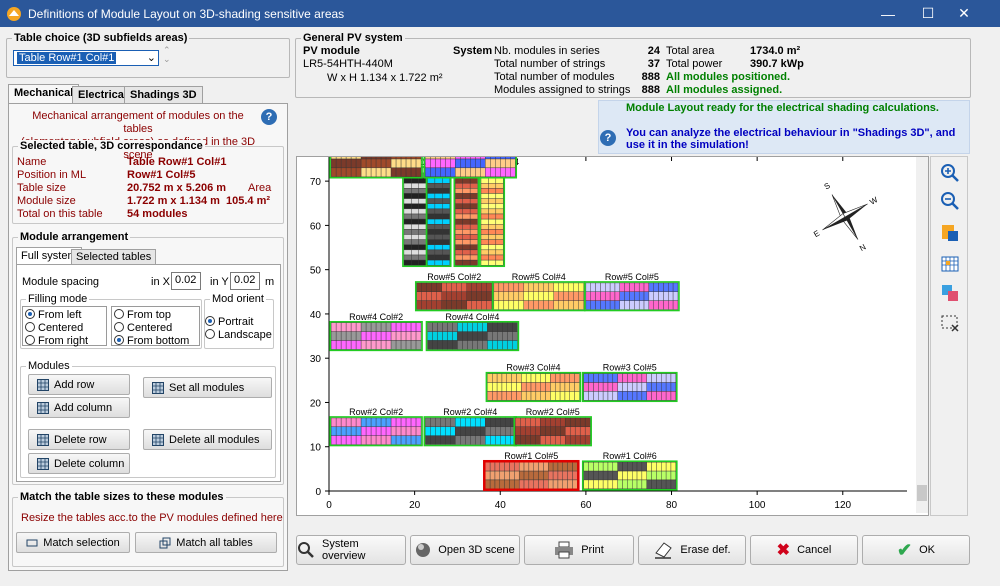 The width and height of the screenshot is (1000, 586). I want to click on zoom-in-icon, so click(950, 173).